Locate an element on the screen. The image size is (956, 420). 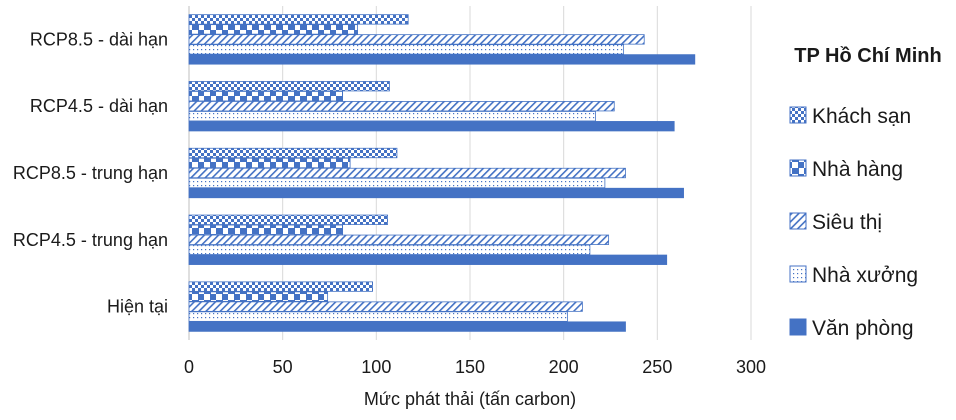
category-label: RCP4.5 - trung hạn is located at coordinates (90, 240).